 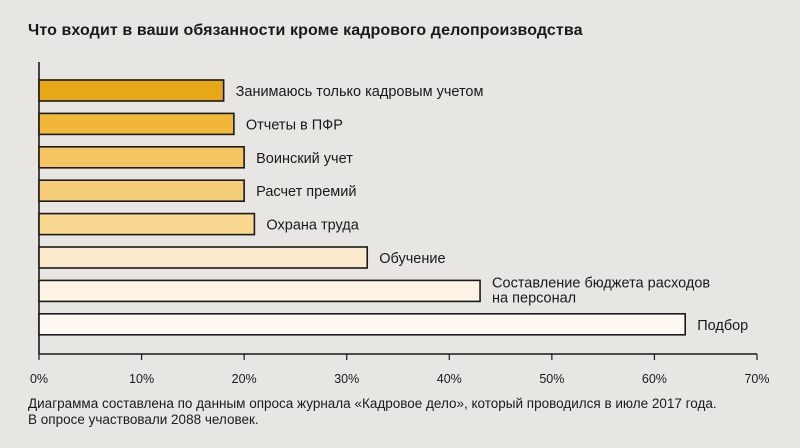 What do you see at coordinates (304, 159) in the screenshot?
I see `category-label: Воинский учет` at bounding box center [304, 159].